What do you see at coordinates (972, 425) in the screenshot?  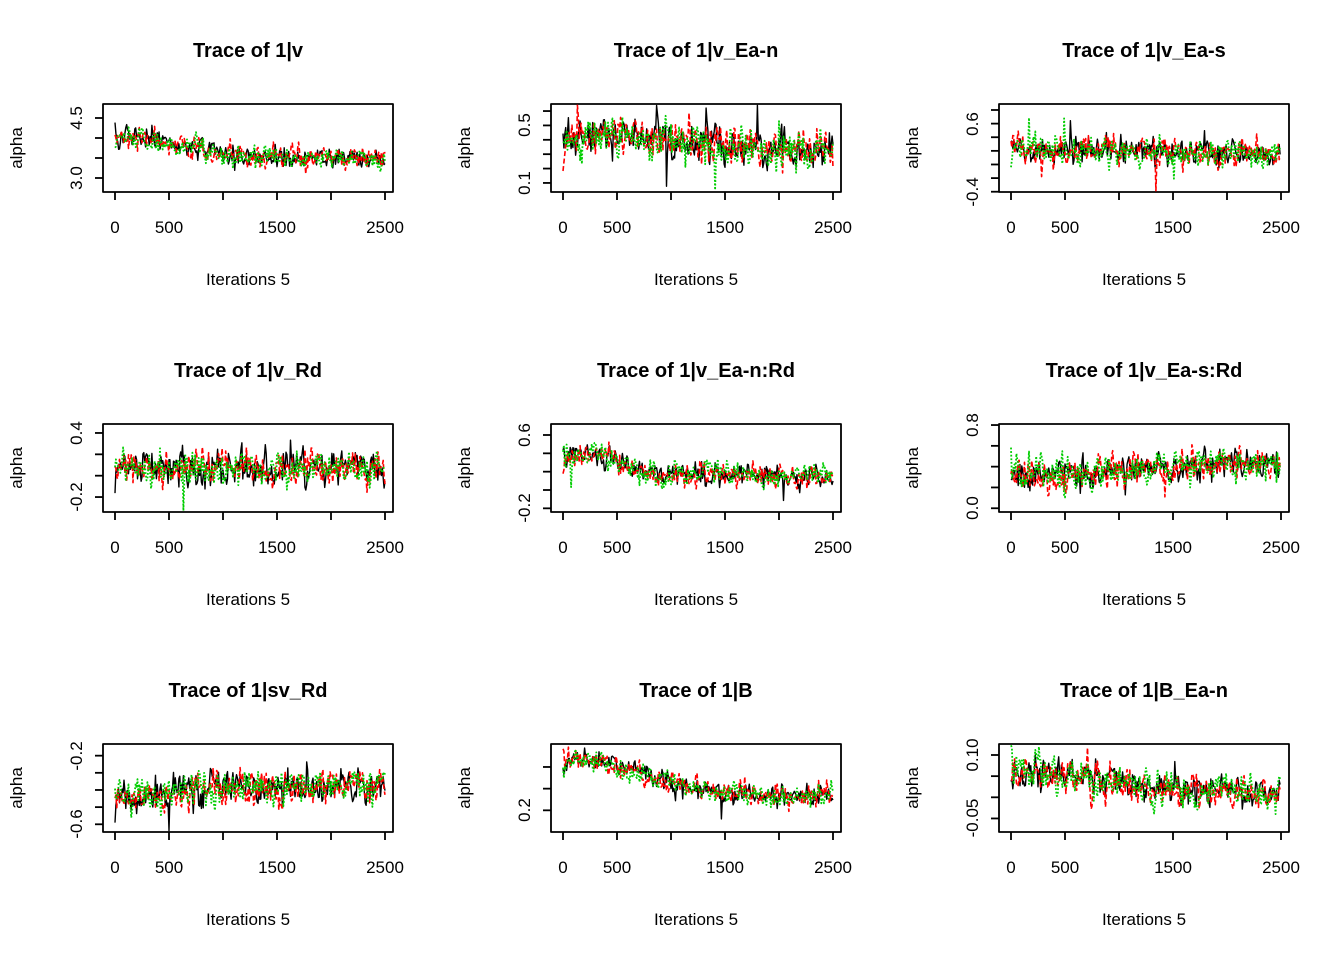 I see `y-tick-label: 0.8` at bounding box center [972, 425].